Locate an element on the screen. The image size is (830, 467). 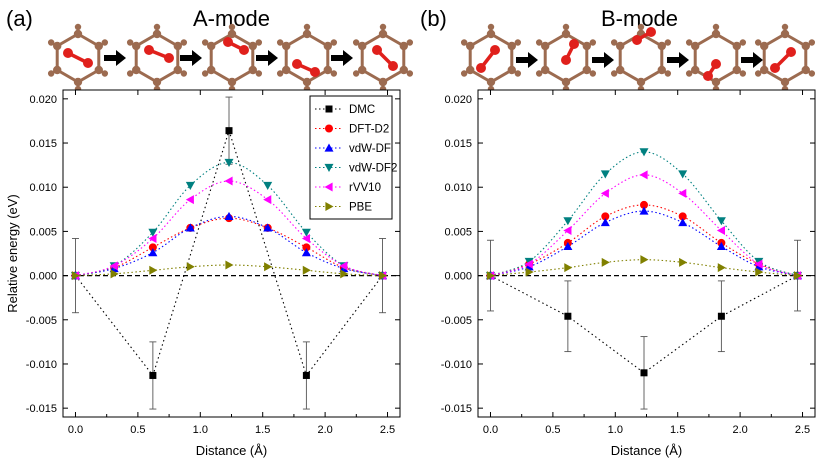
b-xaxis-label: Distance (Å) is located at coordinates (647, 450).